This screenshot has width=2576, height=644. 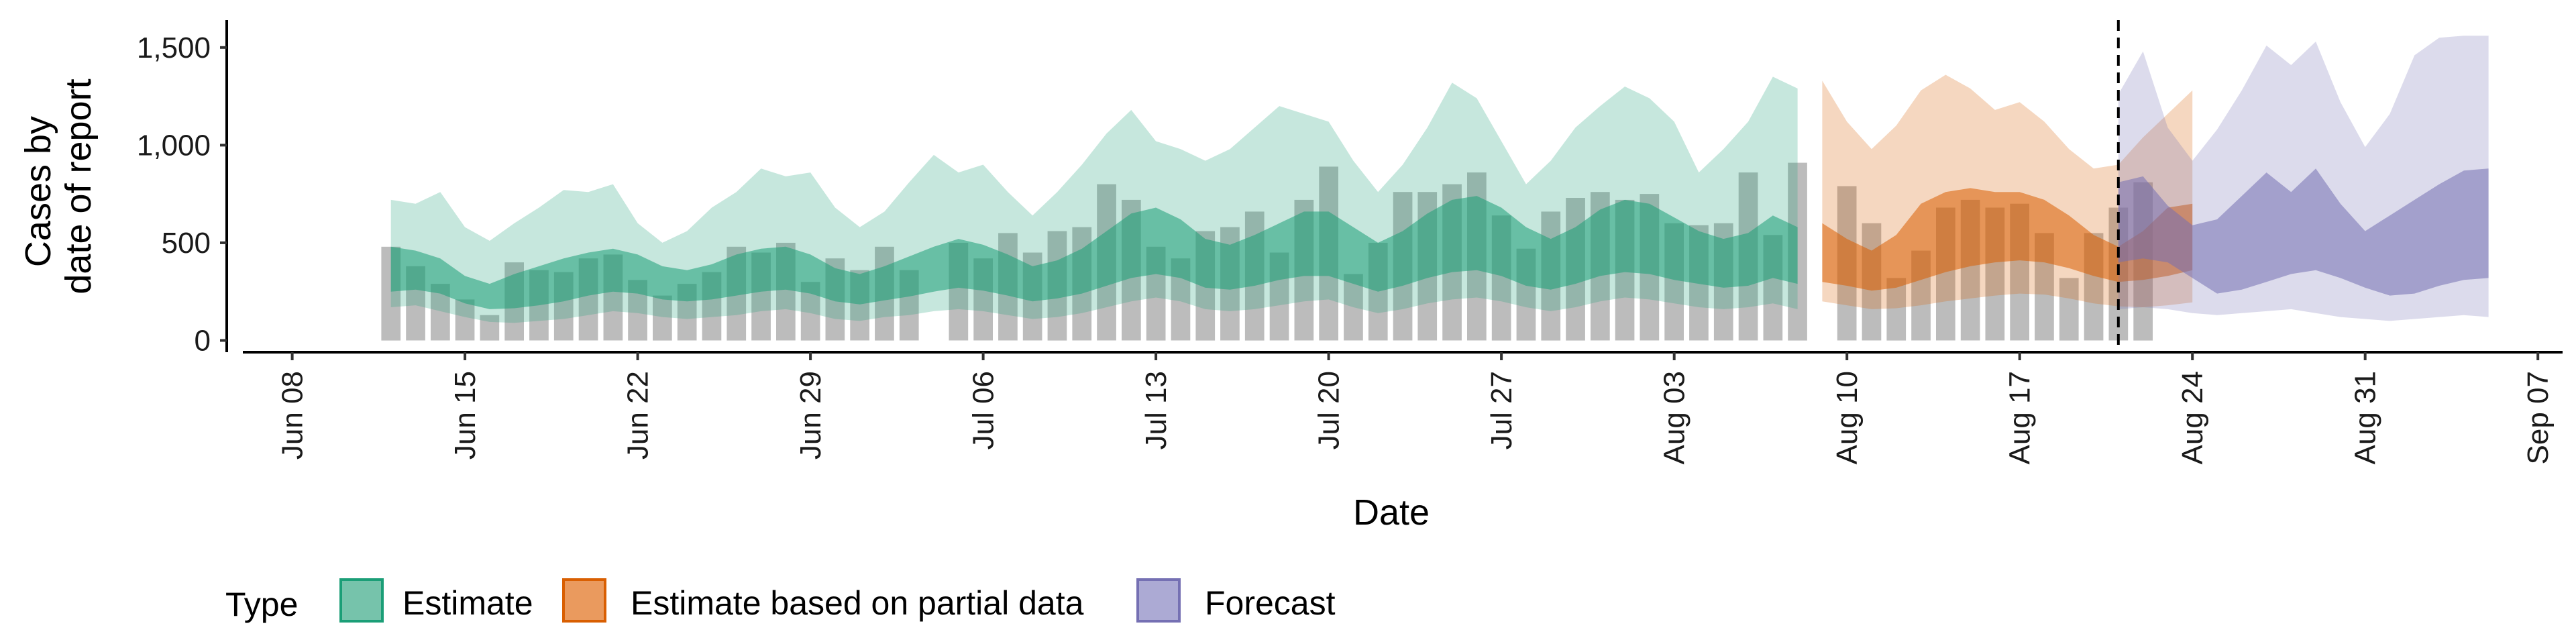 I want to click on x-tick-label: Jun 15, so click(x=465, y=415).